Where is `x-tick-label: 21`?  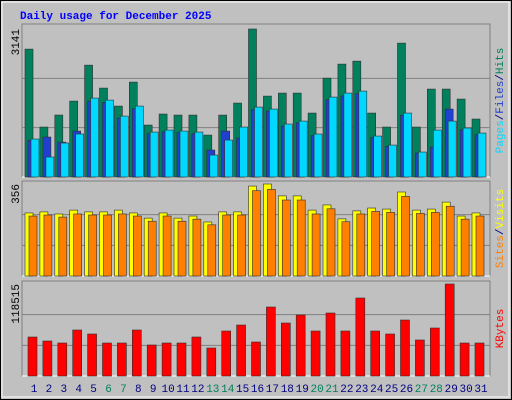
x-tick-label: 21 is located at coordinates (332, 390).